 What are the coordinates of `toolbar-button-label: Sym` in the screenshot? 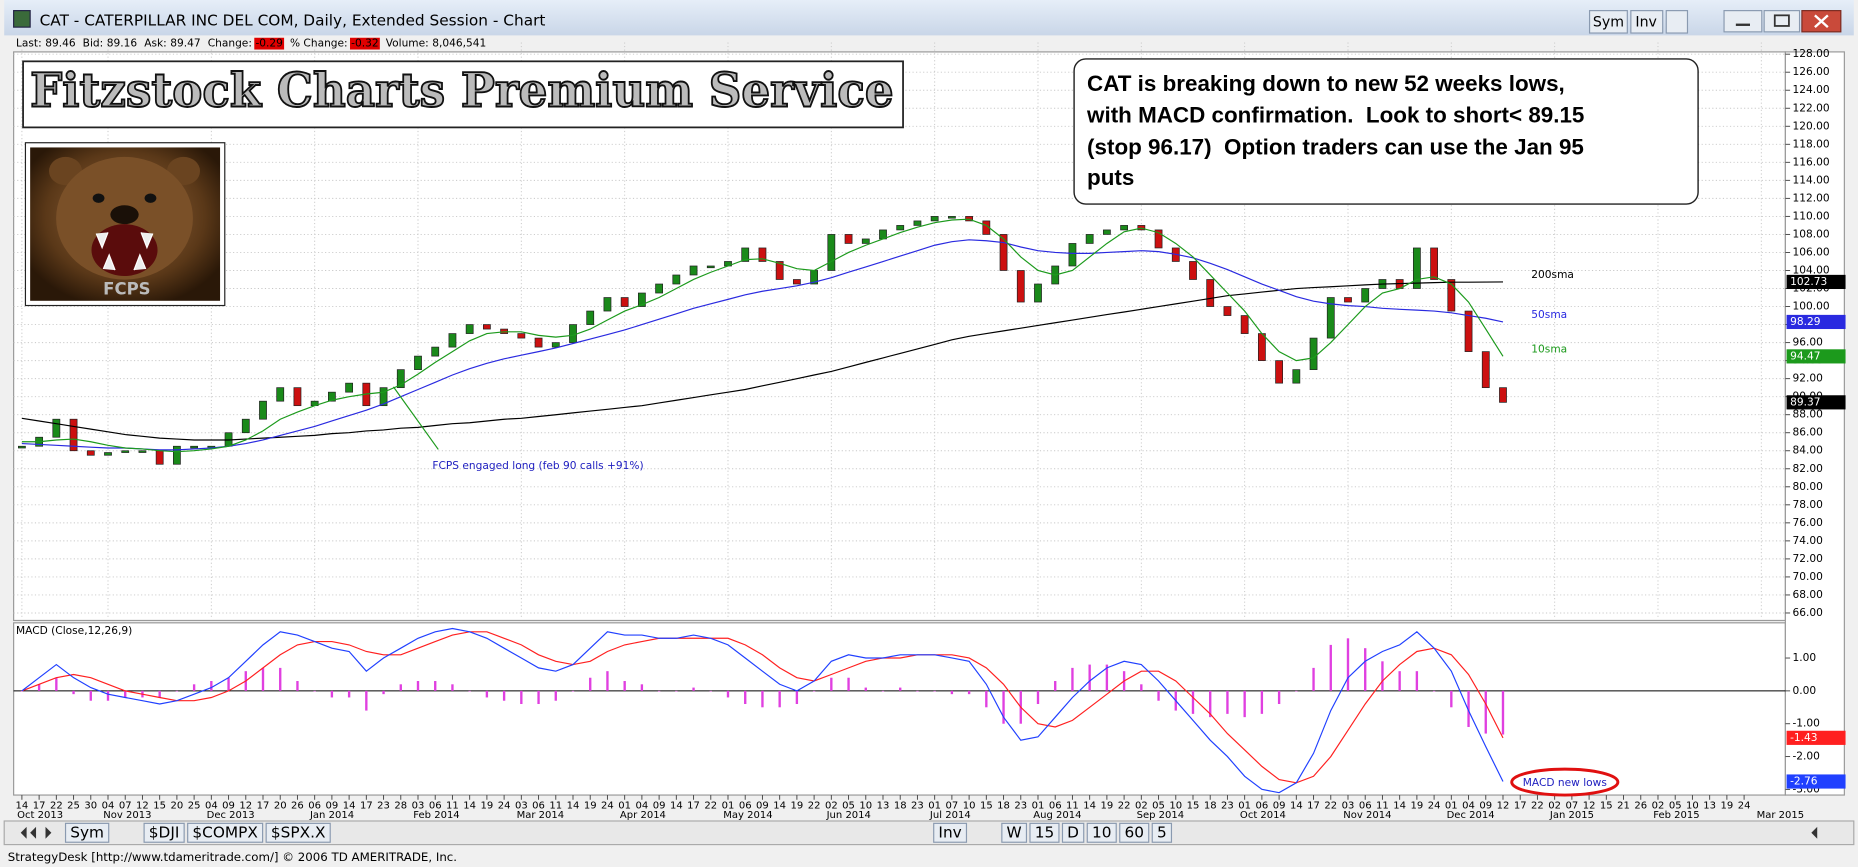 It's located at (87, 832).